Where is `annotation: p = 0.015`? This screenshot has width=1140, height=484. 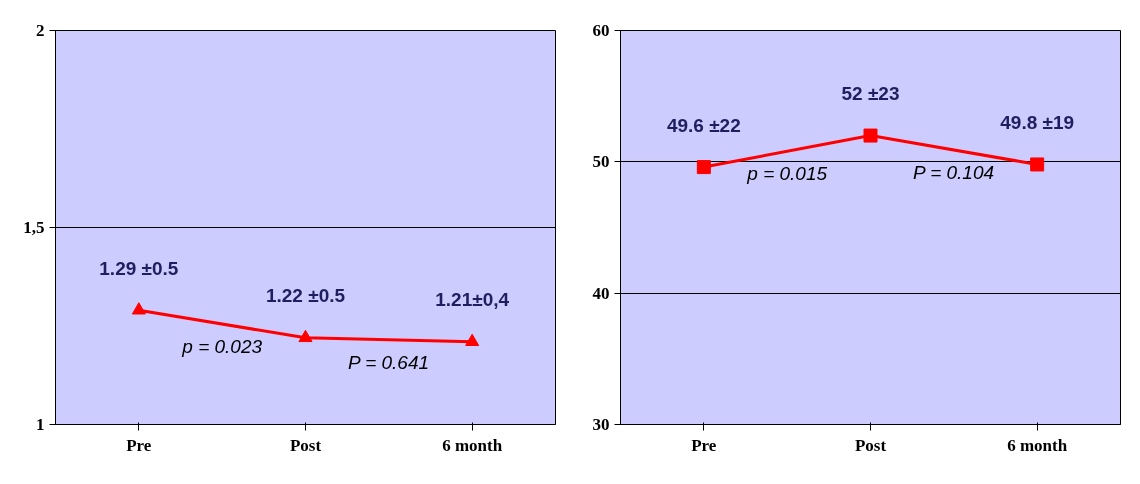
annotation: p = 0.015 is located at coordinates (787, 174).